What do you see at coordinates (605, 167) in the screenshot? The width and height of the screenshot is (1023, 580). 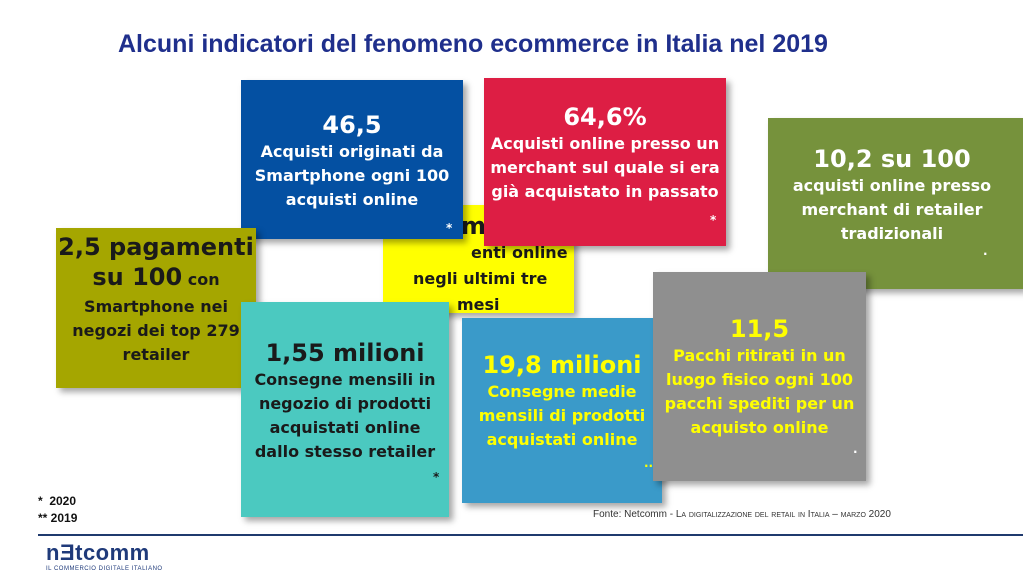 I see `box-text-line: merchant sul quale si era` at bounding box center [605, 167].